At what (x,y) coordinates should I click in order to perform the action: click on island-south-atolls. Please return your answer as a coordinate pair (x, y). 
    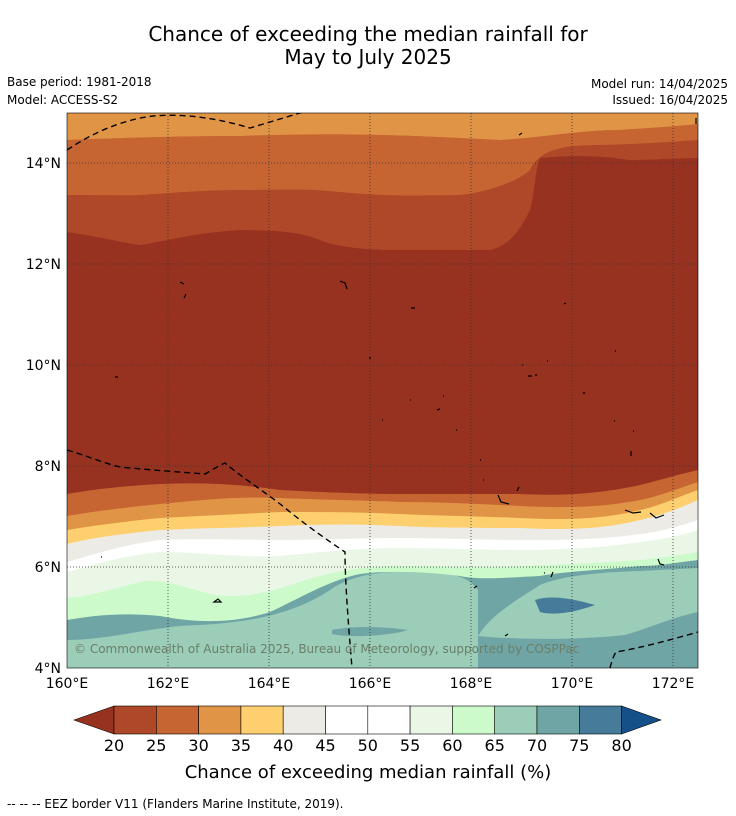
    Looking at the image, I should click on (513, 604).